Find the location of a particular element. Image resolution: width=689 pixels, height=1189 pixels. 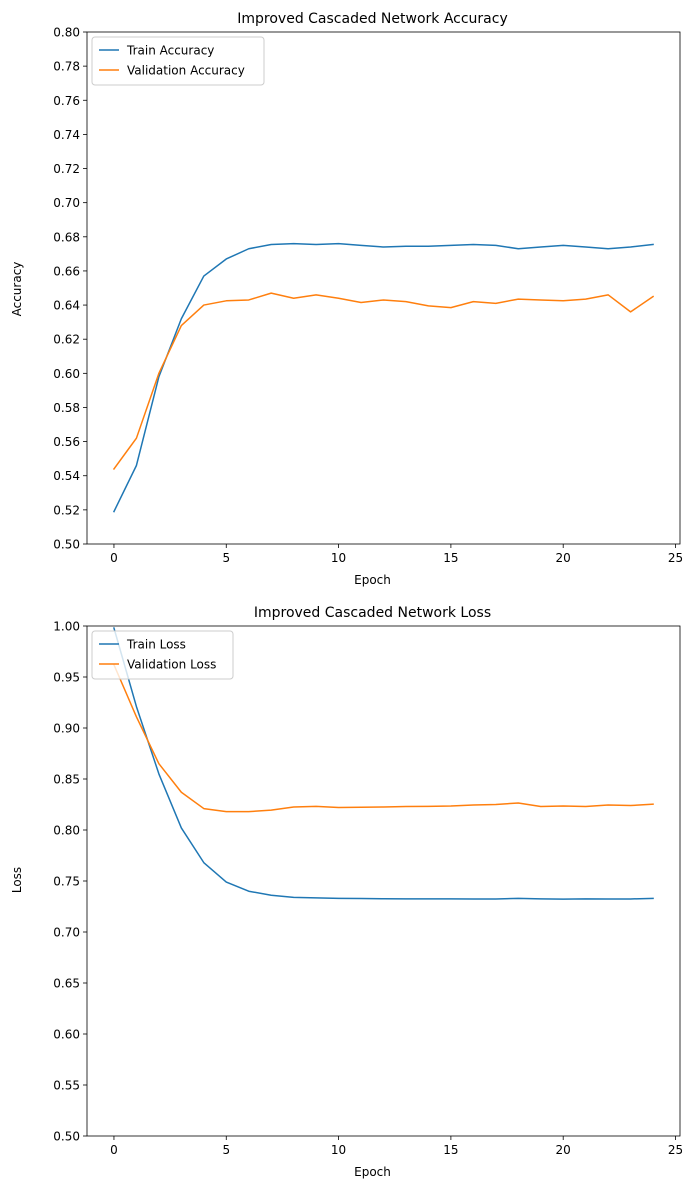

loss-y-axis-label: Loss is located at coordinates (17, 880).